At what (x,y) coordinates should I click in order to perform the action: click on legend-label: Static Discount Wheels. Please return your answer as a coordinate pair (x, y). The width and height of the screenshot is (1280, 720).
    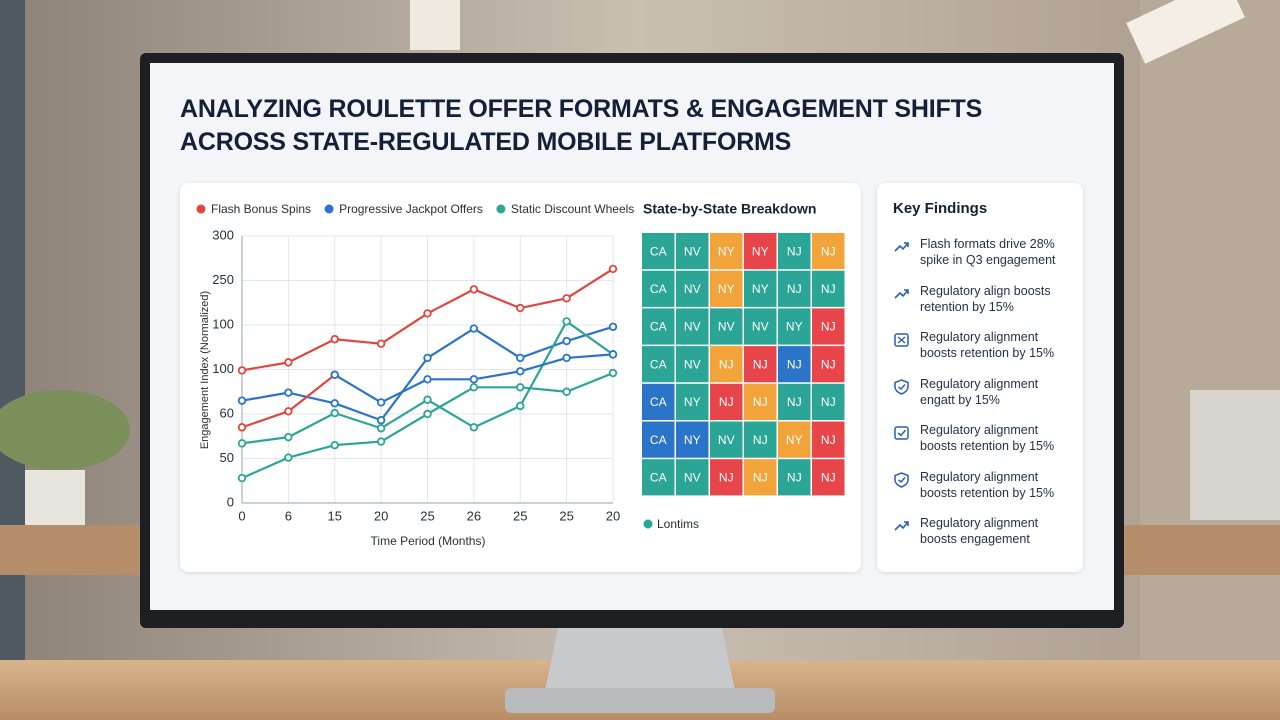
    Looking at the image, I should click on (572, 209).